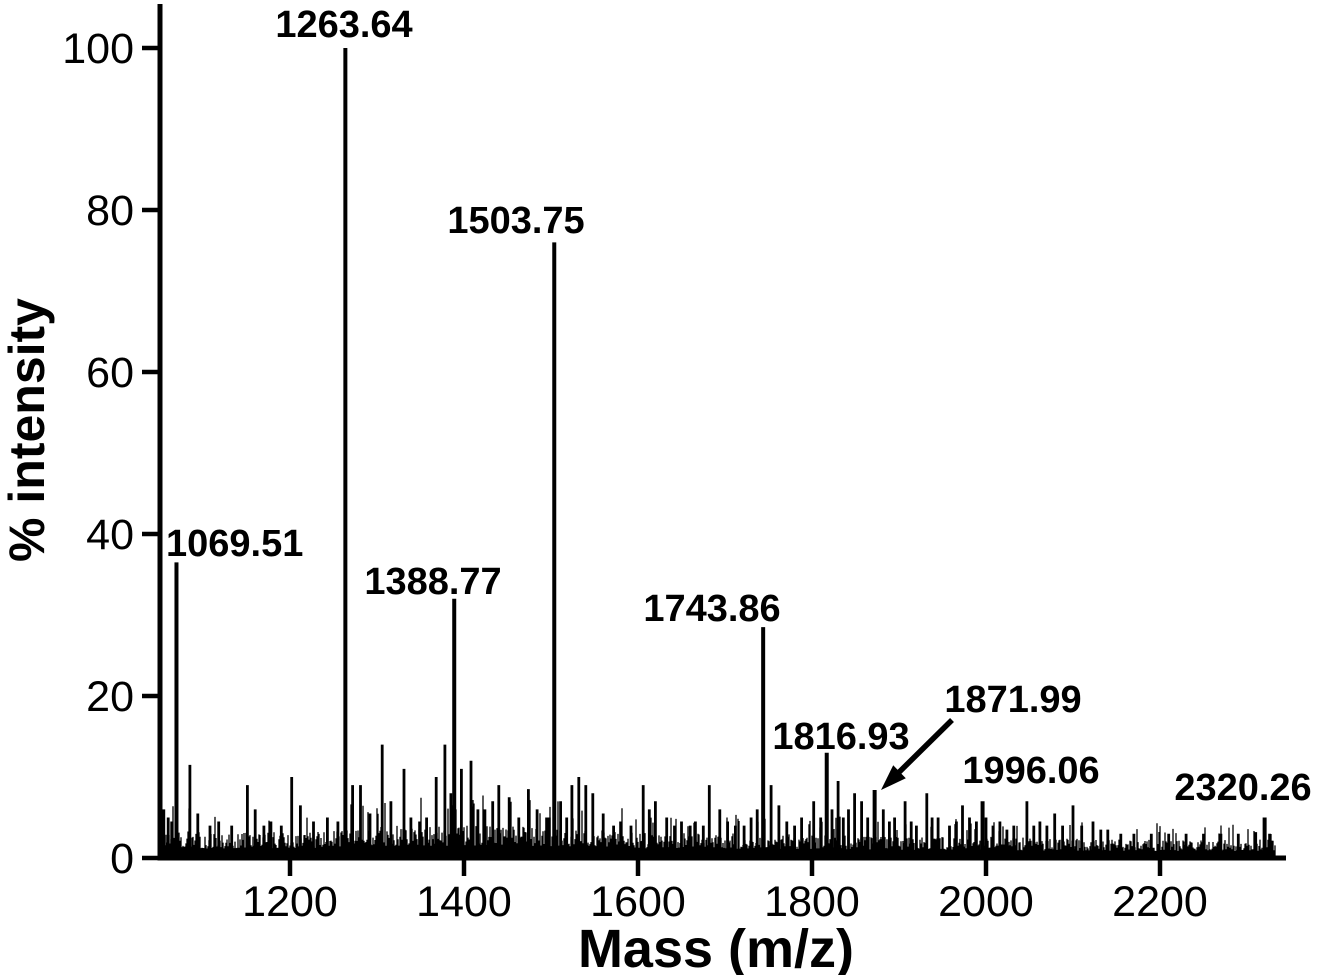  What do you see at coordinates (515, 221) in the screenshot?
I see `peak-label: 1503.75` at bounding box center [515, 221].